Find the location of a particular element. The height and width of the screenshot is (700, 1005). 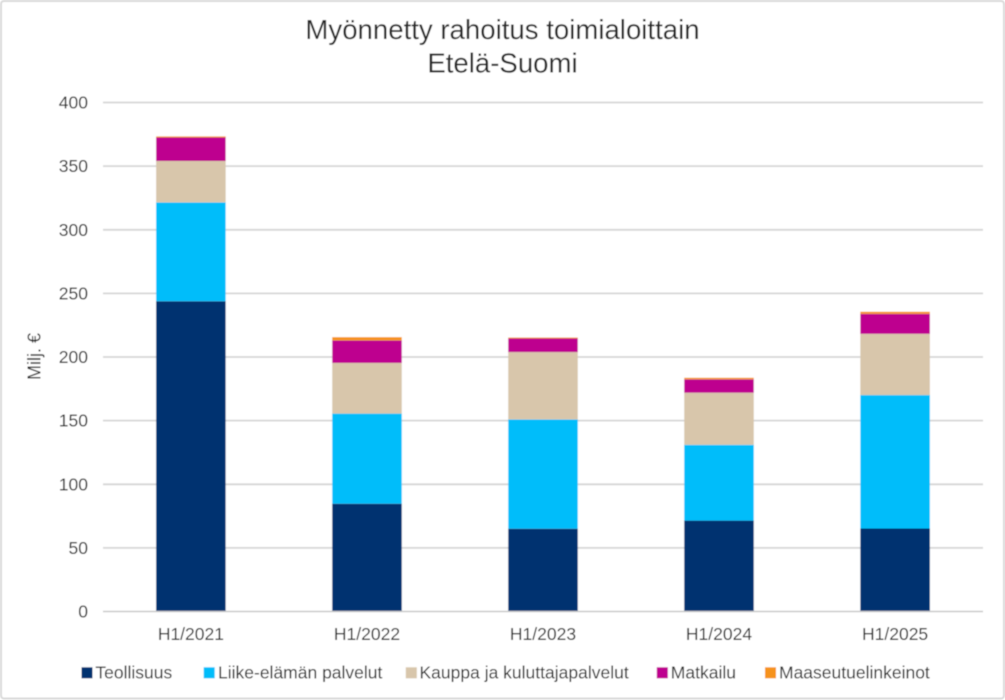

svg-text: 250 is located at coordinates (73, 293).